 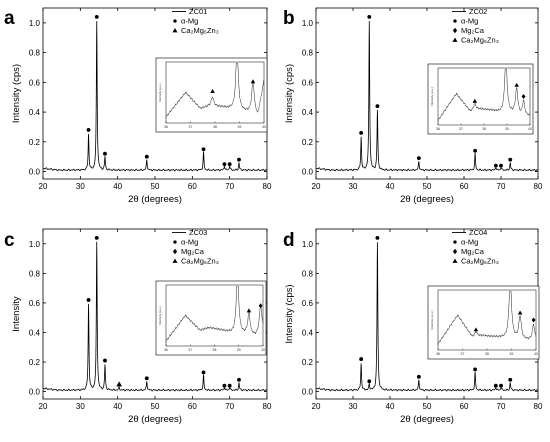 What do you see at coordinates (289, 240) in the screenshot?
I see `panel-letter: d` at bounding box center [289, 240].